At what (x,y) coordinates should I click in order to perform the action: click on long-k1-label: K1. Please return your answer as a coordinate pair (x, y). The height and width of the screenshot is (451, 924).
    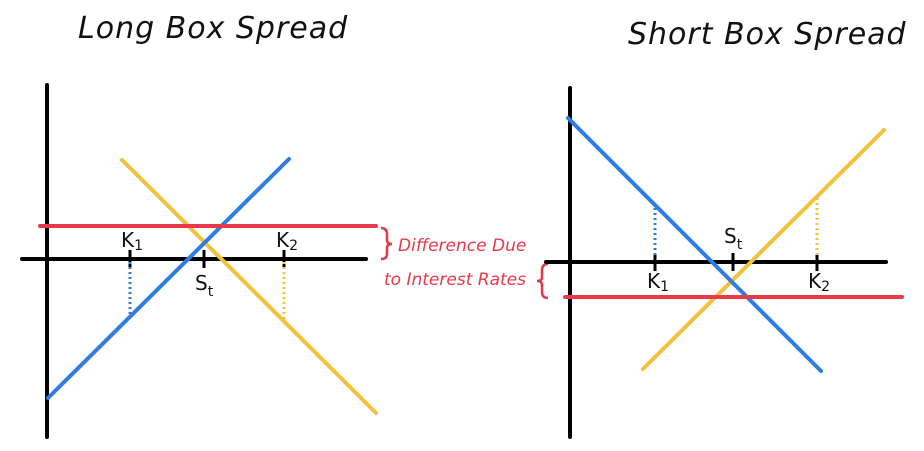
    Looking at the image, I should click on (132, 241).